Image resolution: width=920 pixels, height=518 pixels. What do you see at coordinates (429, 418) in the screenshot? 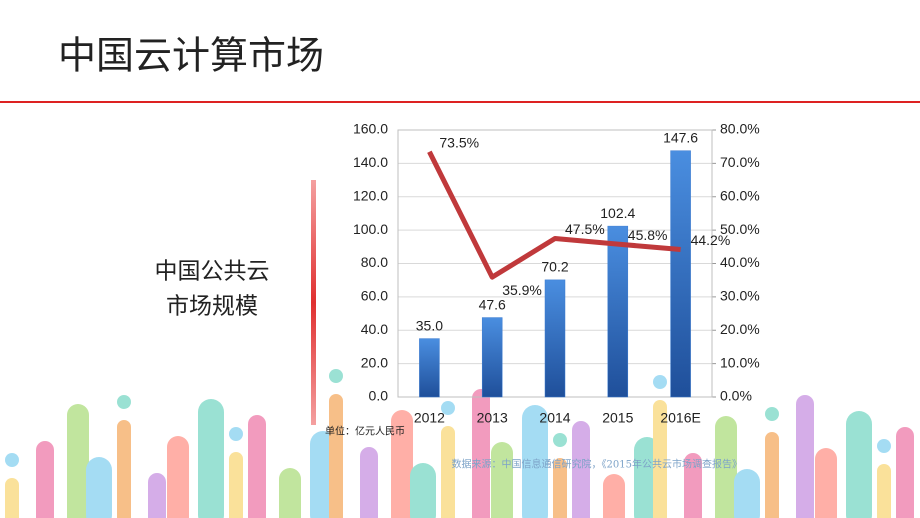
I see `x-tick-label: 2012` at bounding box center [429, 418].